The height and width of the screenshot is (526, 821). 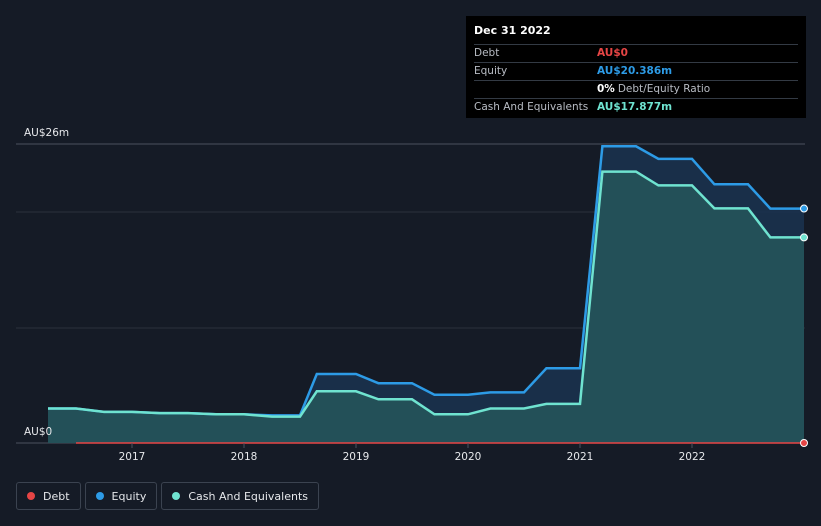 I want to click on chart-legend: Debt Equity Cash And Equivalents, so click(x=167, y=496).